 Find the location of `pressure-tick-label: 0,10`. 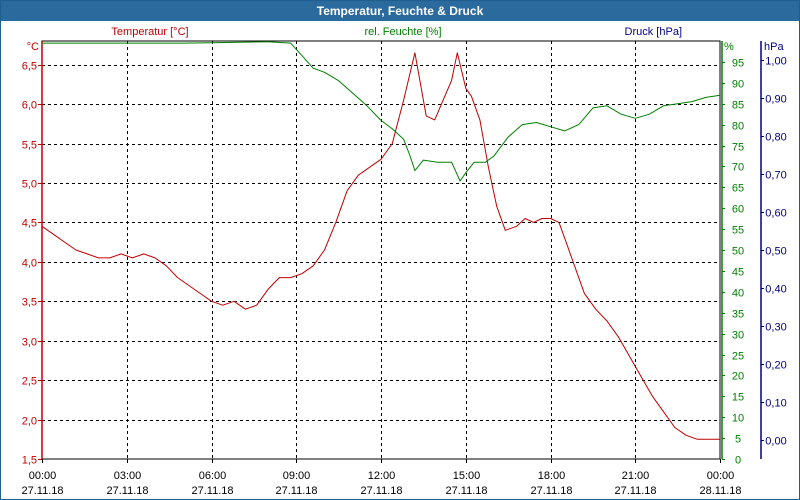

pressure-tick-label: 0,10 is located at coordinates (775, 404).